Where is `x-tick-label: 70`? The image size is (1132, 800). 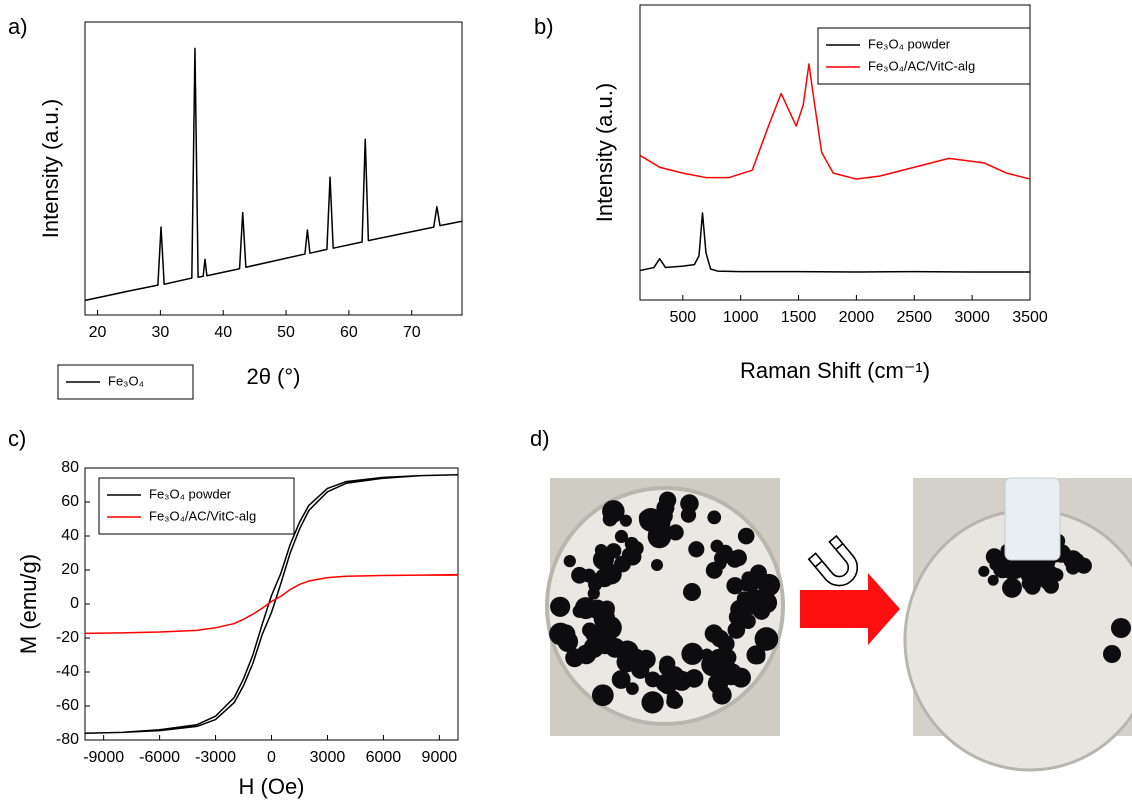 x-tick-label: 70 is located at coordinates (412, 332).